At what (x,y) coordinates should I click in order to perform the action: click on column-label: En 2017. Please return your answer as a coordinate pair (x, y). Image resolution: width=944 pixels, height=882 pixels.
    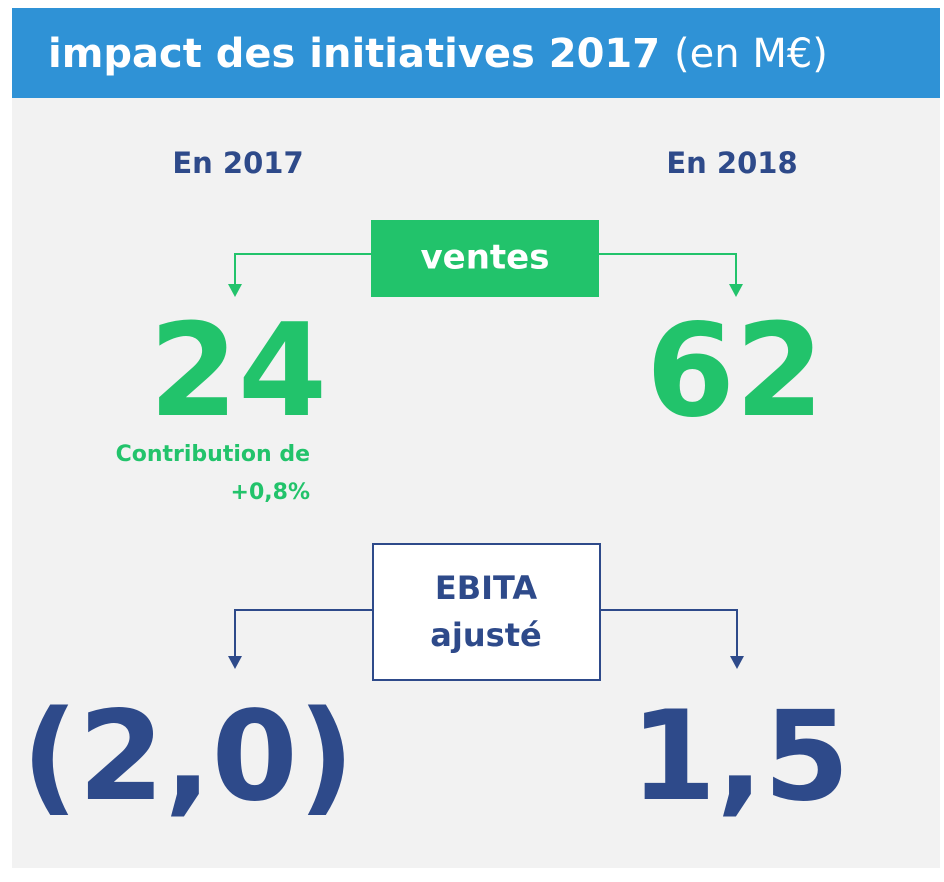
    Looking at the image, I should click on (237, 163).